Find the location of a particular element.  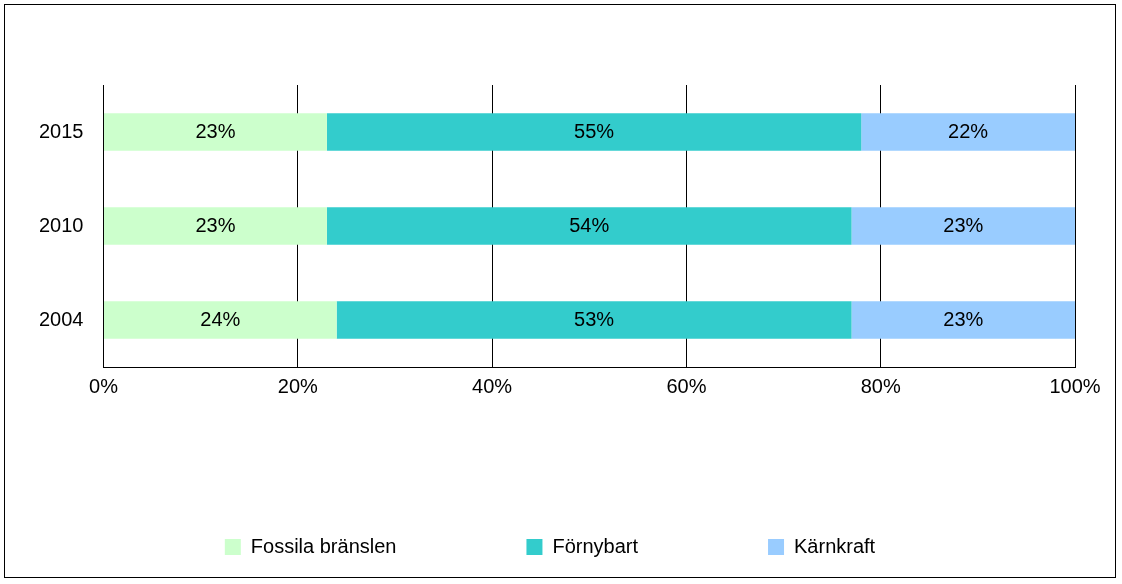

y-tick-label: 2015 is located at coordinates (61, 130).